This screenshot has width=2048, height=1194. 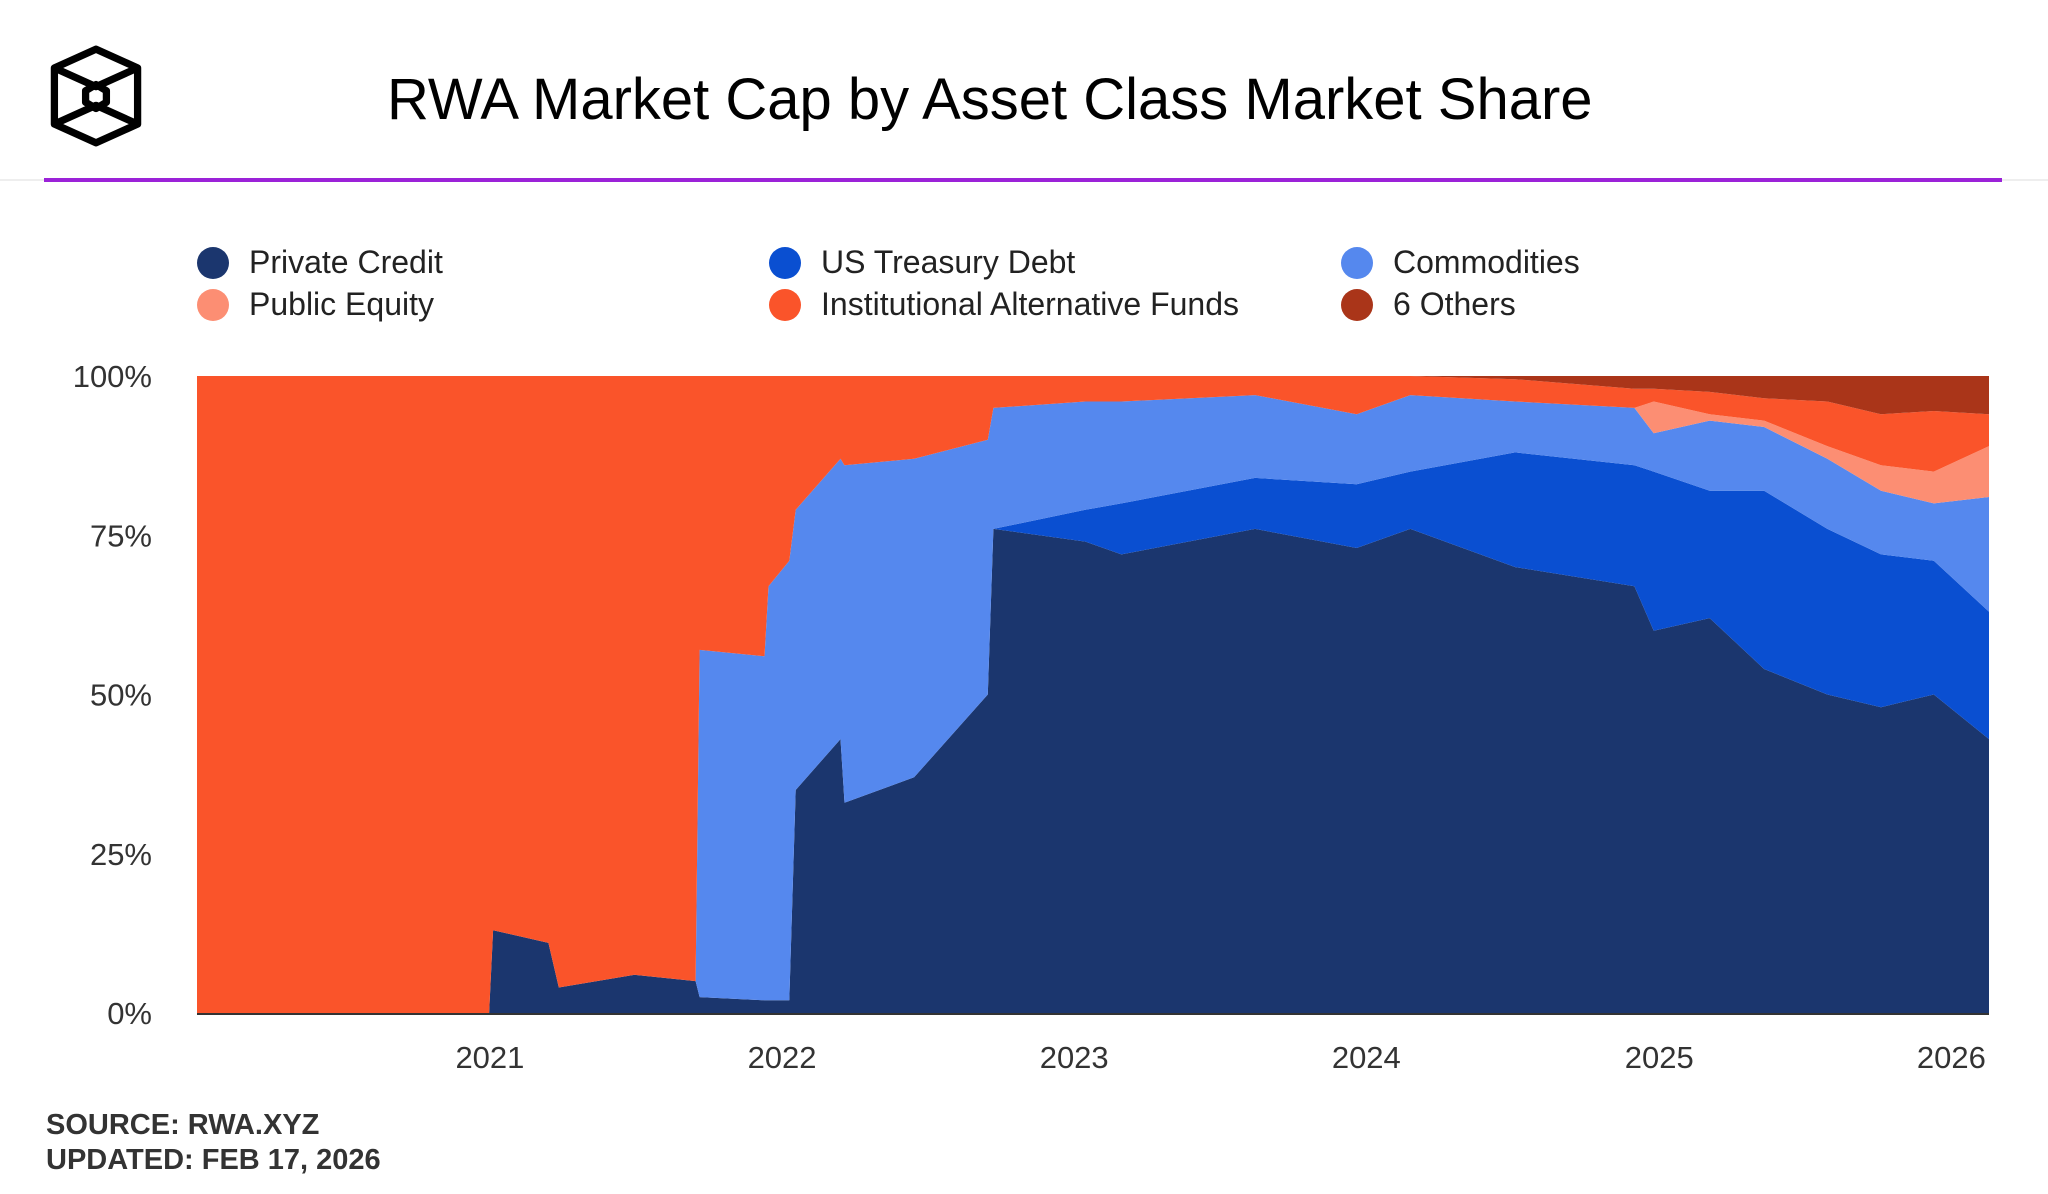 I want to click on legend-label: Private Credit, so click(x=346, y=262).